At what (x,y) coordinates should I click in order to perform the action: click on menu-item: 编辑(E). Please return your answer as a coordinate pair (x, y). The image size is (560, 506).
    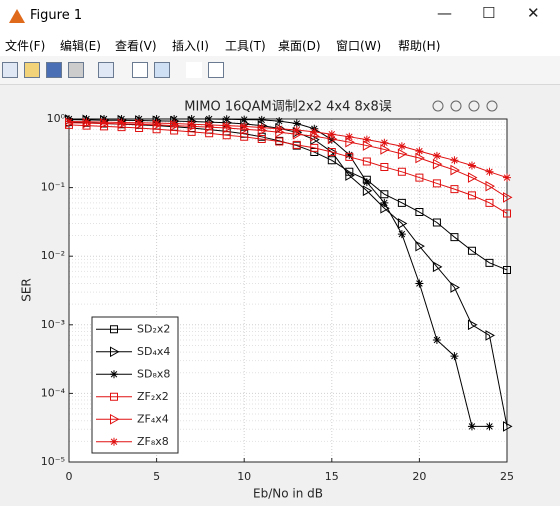
    Looking at the image, I should click on (80, 46).